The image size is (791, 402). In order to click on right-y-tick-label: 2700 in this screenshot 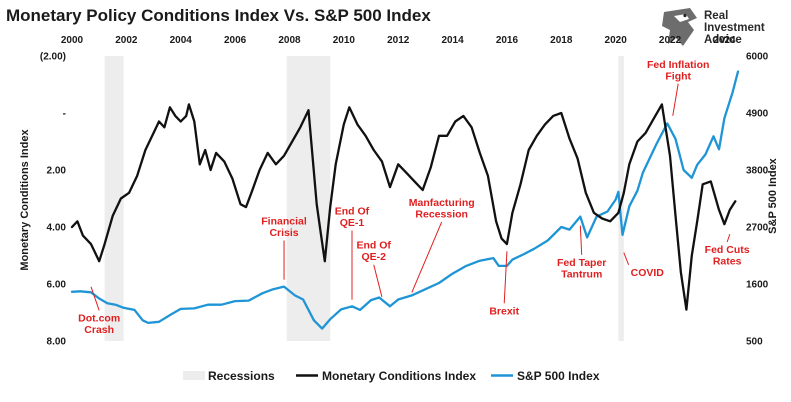, I will do `click(757, 228)`.